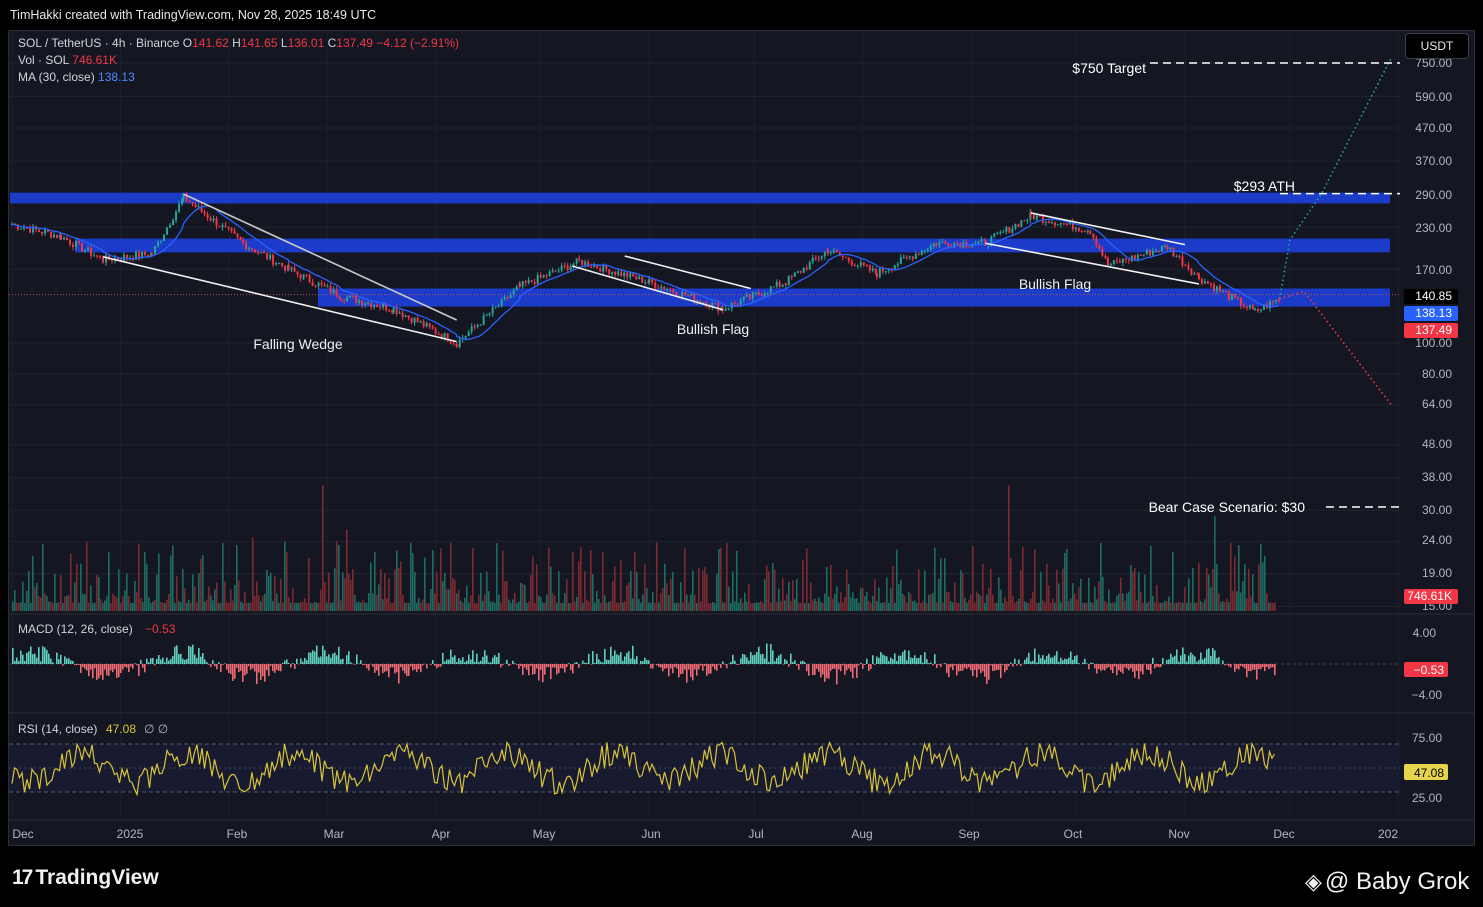  Describe the element at coordinates (1437, 46) in the screenshot. I see `currency-button: USDT` at that location.